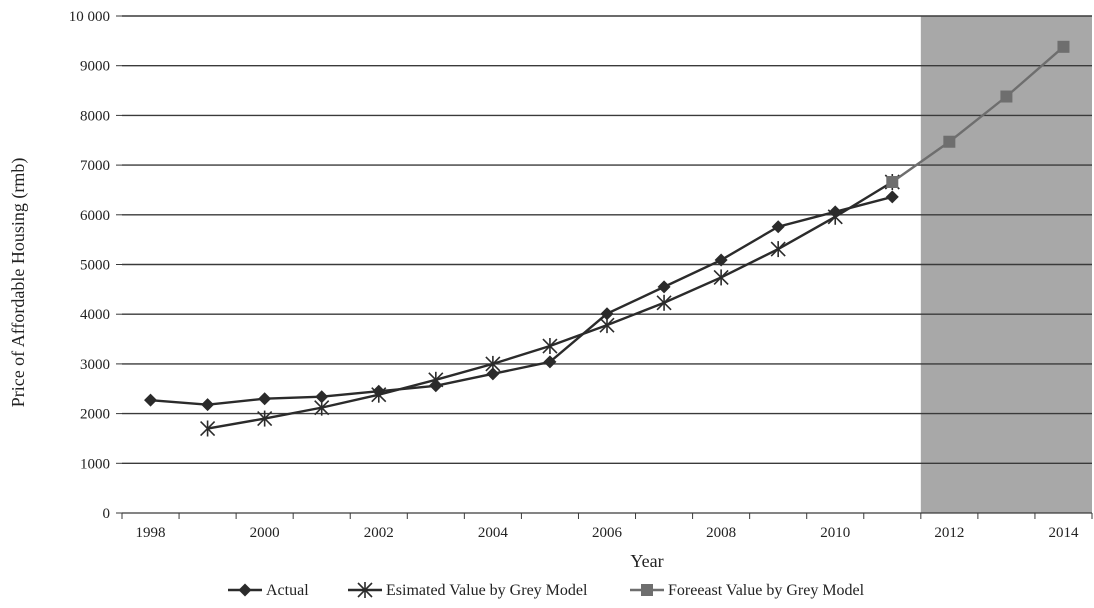  Describe the element at coordinates (978, 114) in the screenshot. I see `forecast-series-line` at that location.